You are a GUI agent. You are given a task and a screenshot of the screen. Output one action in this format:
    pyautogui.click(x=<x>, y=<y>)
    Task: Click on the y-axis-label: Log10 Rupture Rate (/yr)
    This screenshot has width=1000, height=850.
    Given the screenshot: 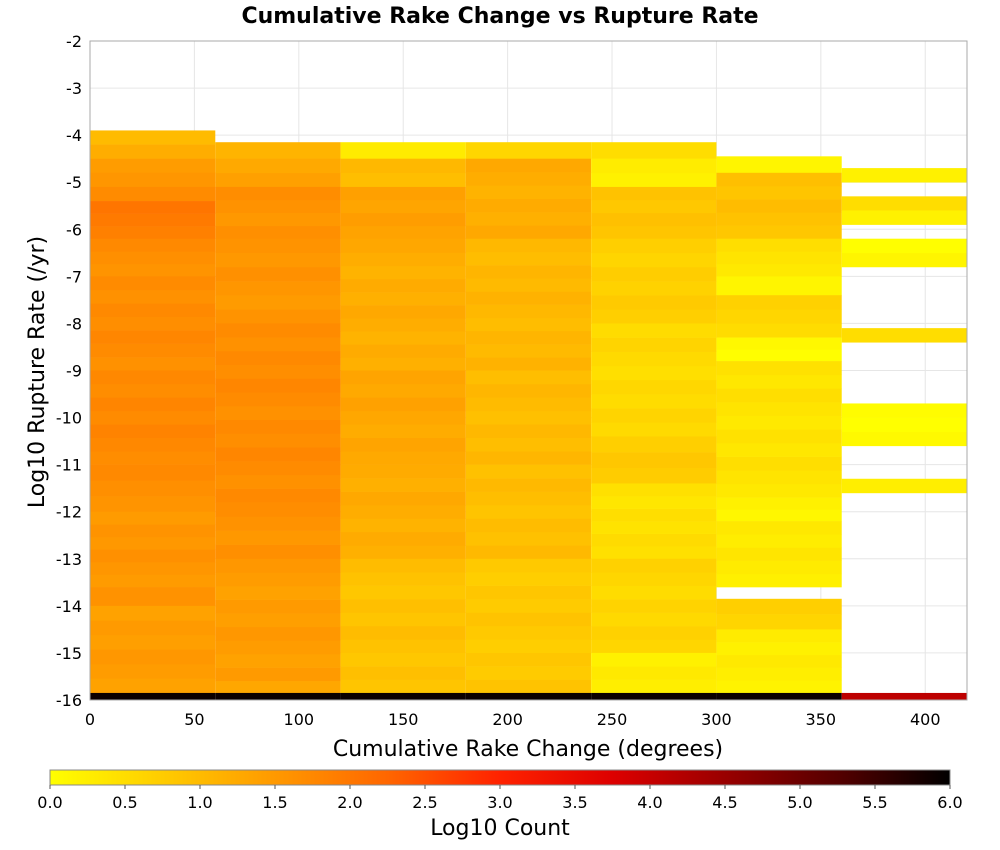 What is the action you would take?
    pyautogui.click(x=37, y=372)
    